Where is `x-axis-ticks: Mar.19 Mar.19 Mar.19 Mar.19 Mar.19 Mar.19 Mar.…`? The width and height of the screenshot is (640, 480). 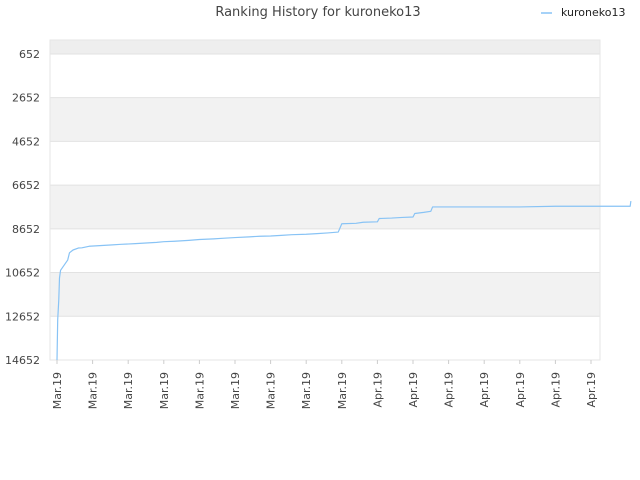 x-axis-ticks: Mar.19 Mar.19 Mar.19 Mar.19 Mar.19 Mar.19 Mar.… is located at coordinates (324, 384).